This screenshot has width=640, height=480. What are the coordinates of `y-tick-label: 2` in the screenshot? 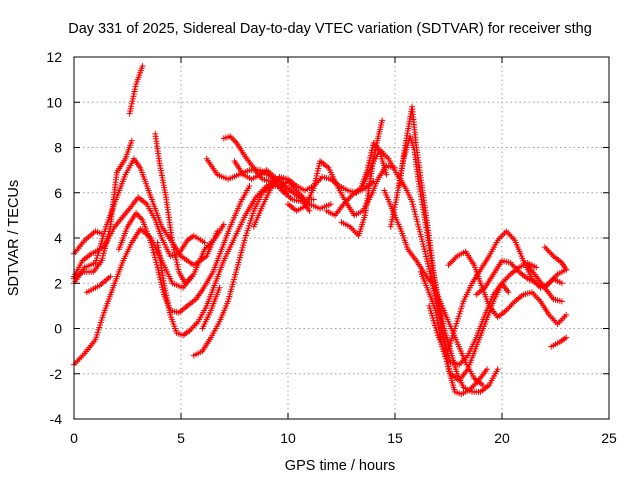 It's located at (58, 283).